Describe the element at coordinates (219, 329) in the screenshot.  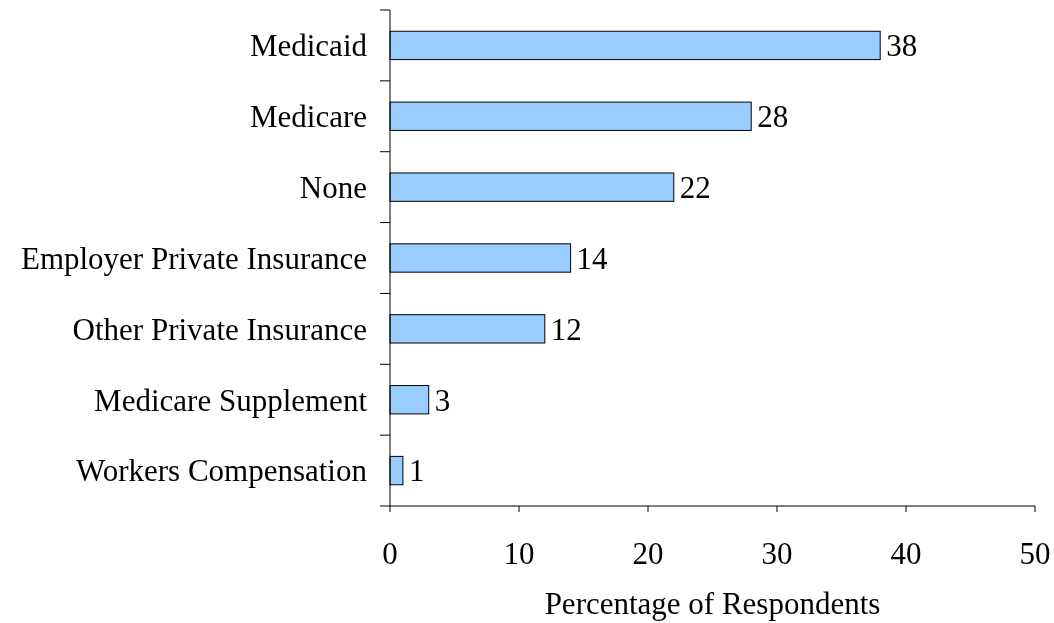
I see `y-tick-label: Other Private Insurance` at that location.